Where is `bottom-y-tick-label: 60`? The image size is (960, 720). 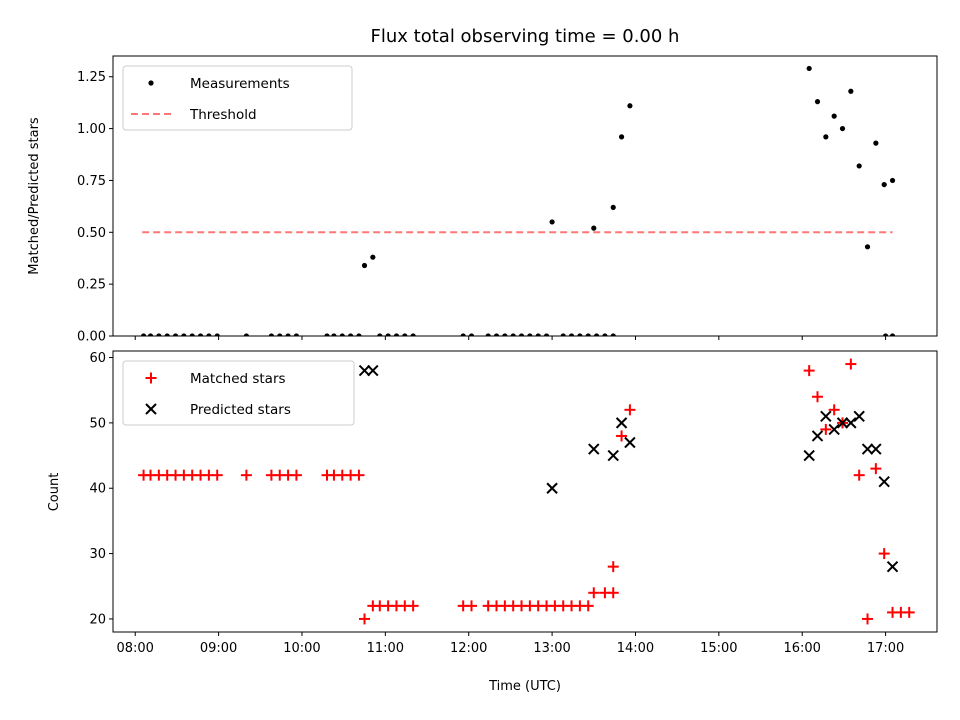 bottom-y-tick-label: 60 is located at coordinates (97, 358).